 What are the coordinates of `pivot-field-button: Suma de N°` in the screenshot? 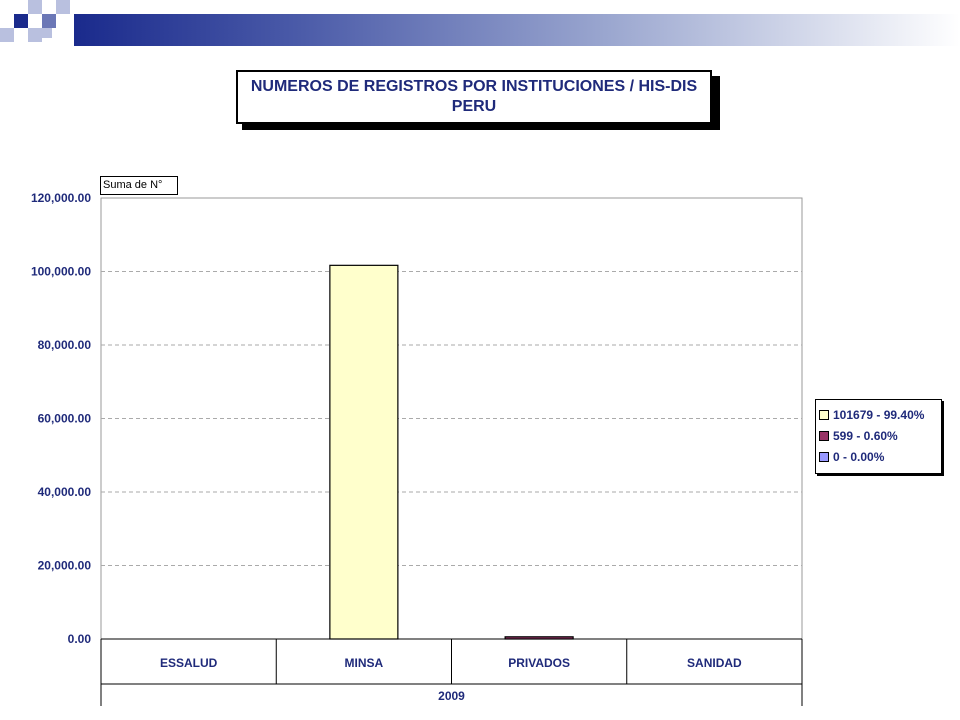 It's located at (139, 185).